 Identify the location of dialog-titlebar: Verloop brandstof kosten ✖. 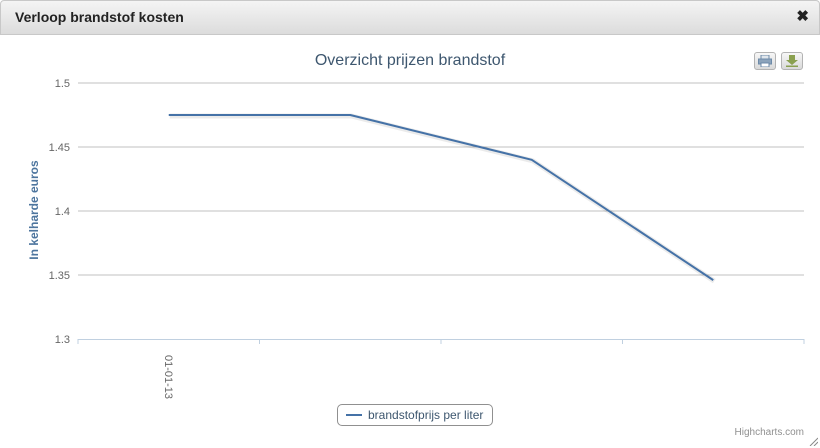
(410, 17).